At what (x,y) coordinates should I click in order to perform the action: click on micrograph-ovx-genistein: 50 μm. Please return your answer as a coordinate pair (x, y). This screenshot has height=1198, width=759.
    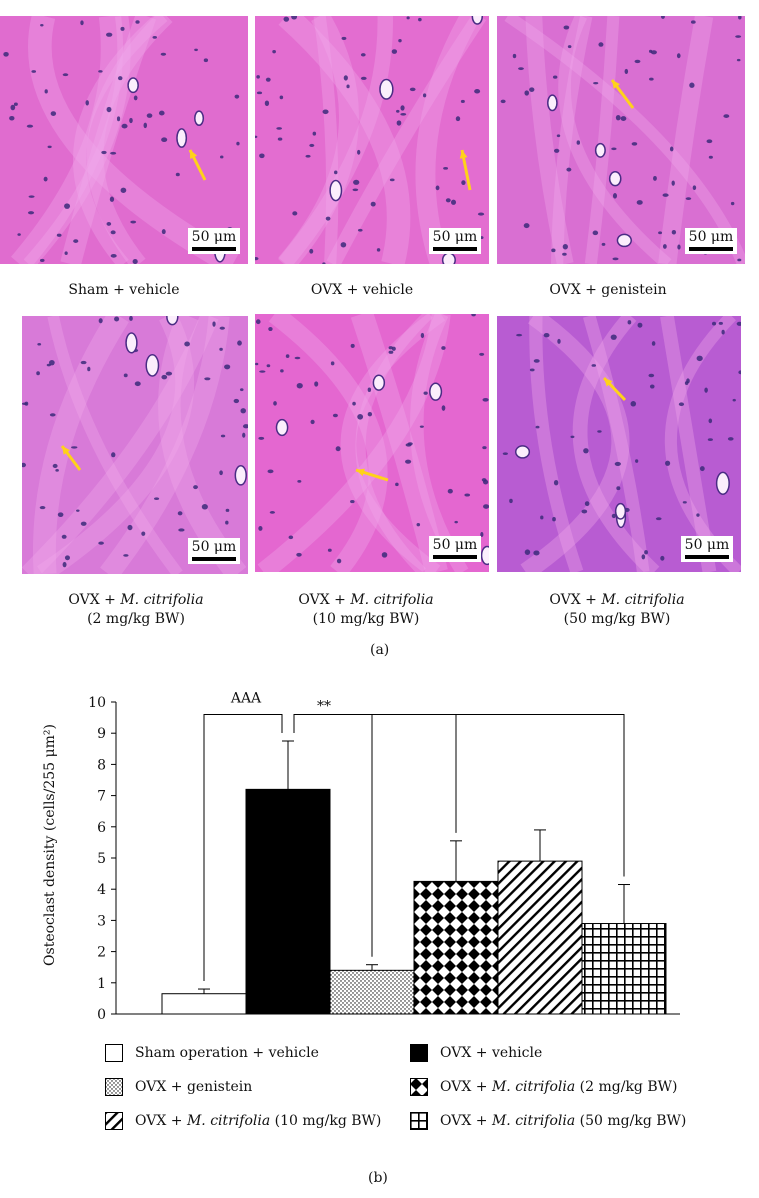
    Looking at the image, I should click on (621, 140).